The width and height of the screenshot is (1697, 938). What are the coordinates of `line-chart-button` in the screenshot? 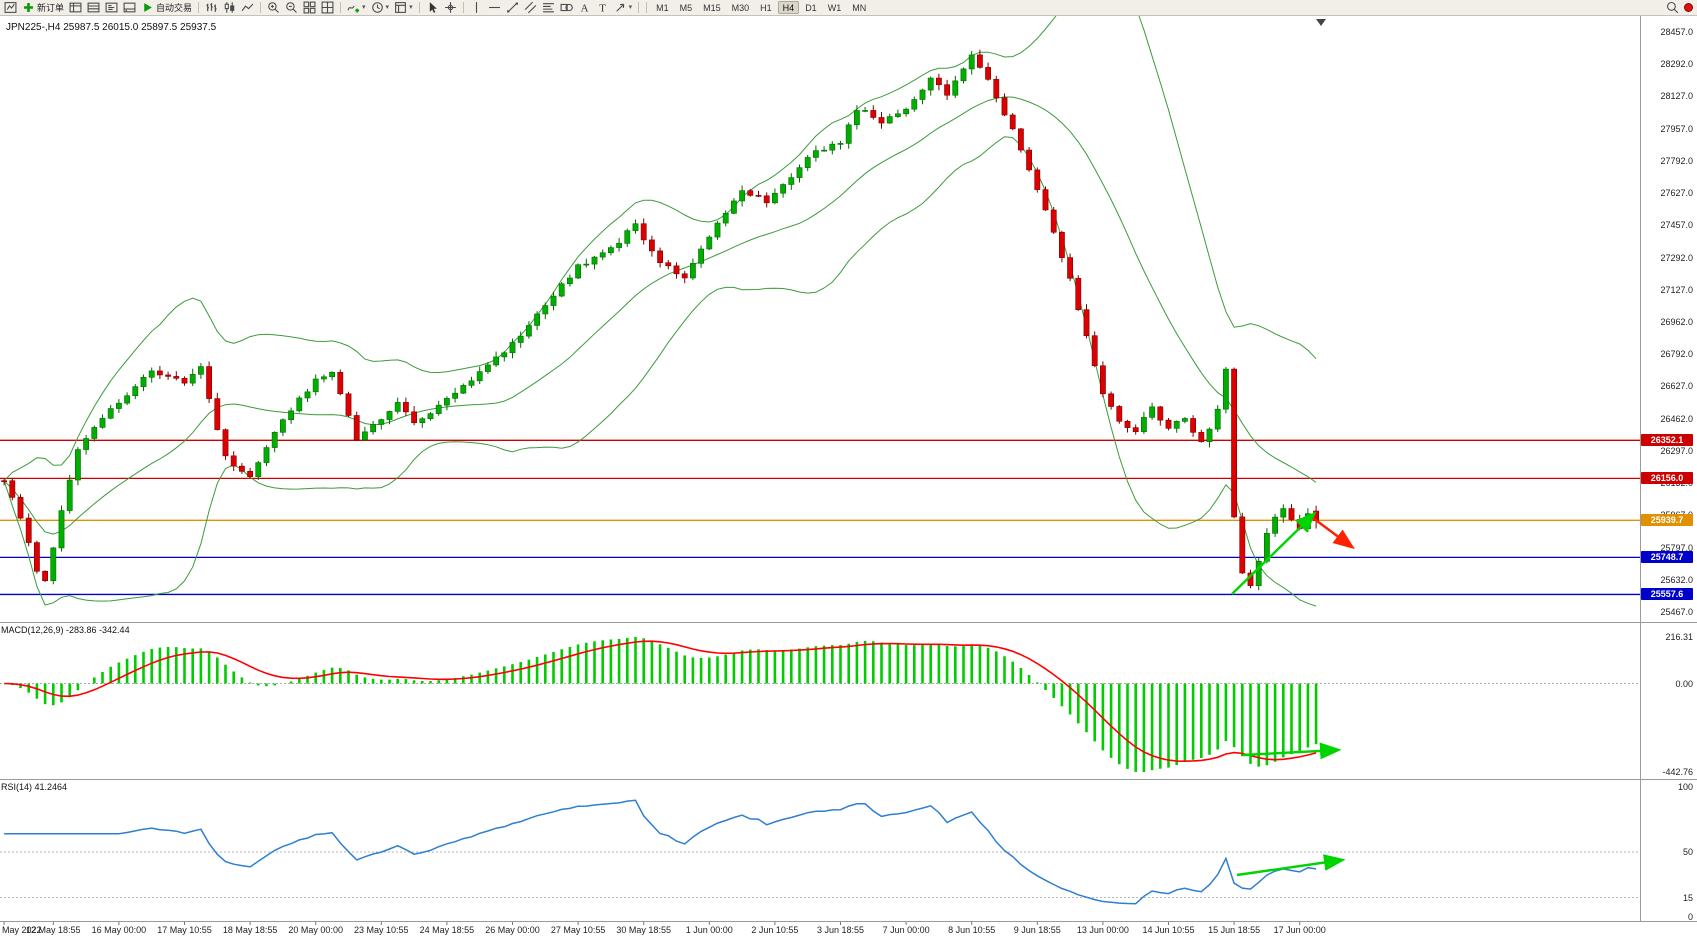 It's located at (247, 8).